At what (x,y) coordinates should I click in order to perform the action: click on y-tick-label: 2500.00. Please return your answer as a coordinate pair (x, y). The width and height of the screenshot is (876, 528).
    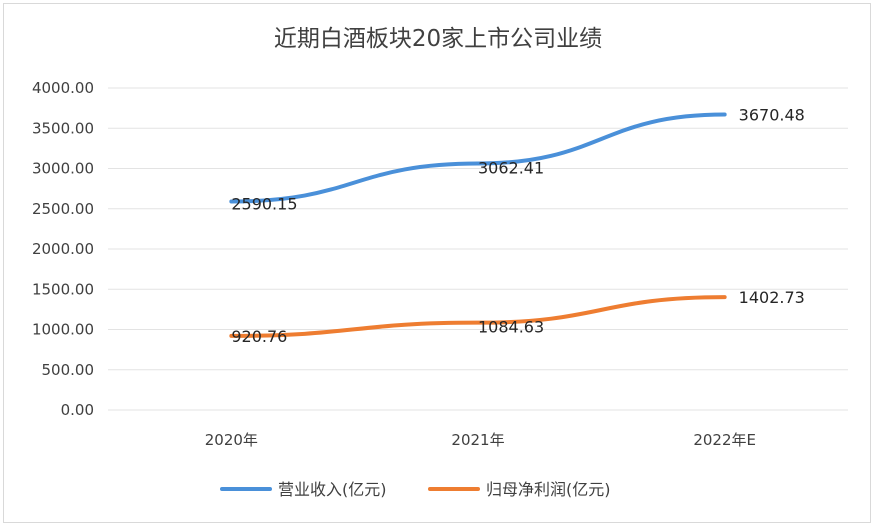
    Looking at the image, I should click on (63, 209).